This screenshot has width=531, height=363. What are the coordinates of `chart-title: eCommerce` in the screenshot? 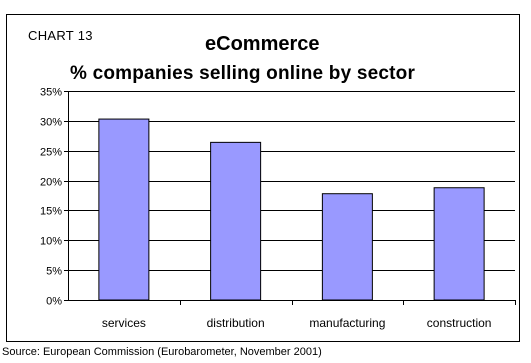 It's located at (262, 44).